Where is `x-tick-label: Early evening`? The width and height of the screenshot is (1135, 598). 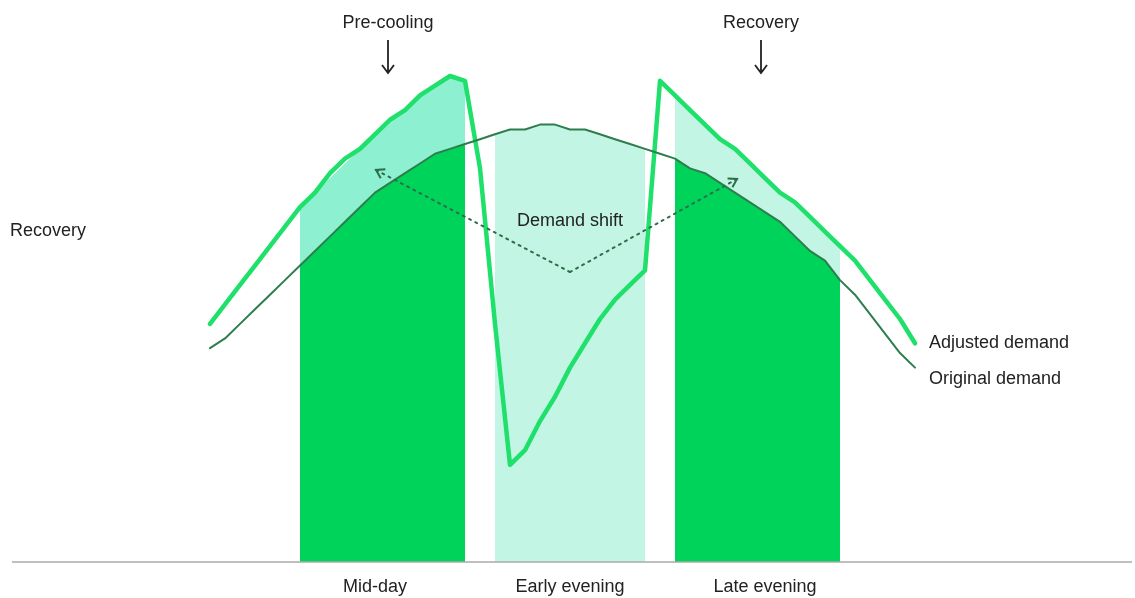 x-tick-label: Early evening is located at coordinates (570, 586).